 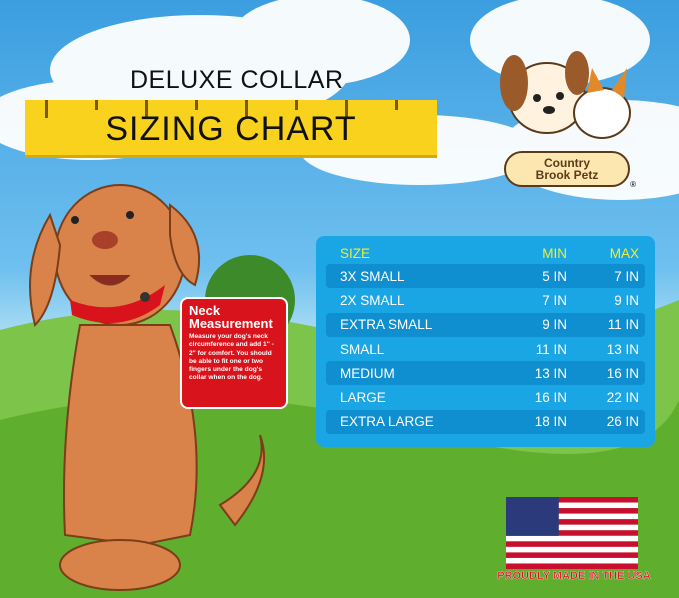 What do you see at coordinates (363, 398) in the screenshot?
I see `size-cell: LARGE` at bounding box center [363, 398].